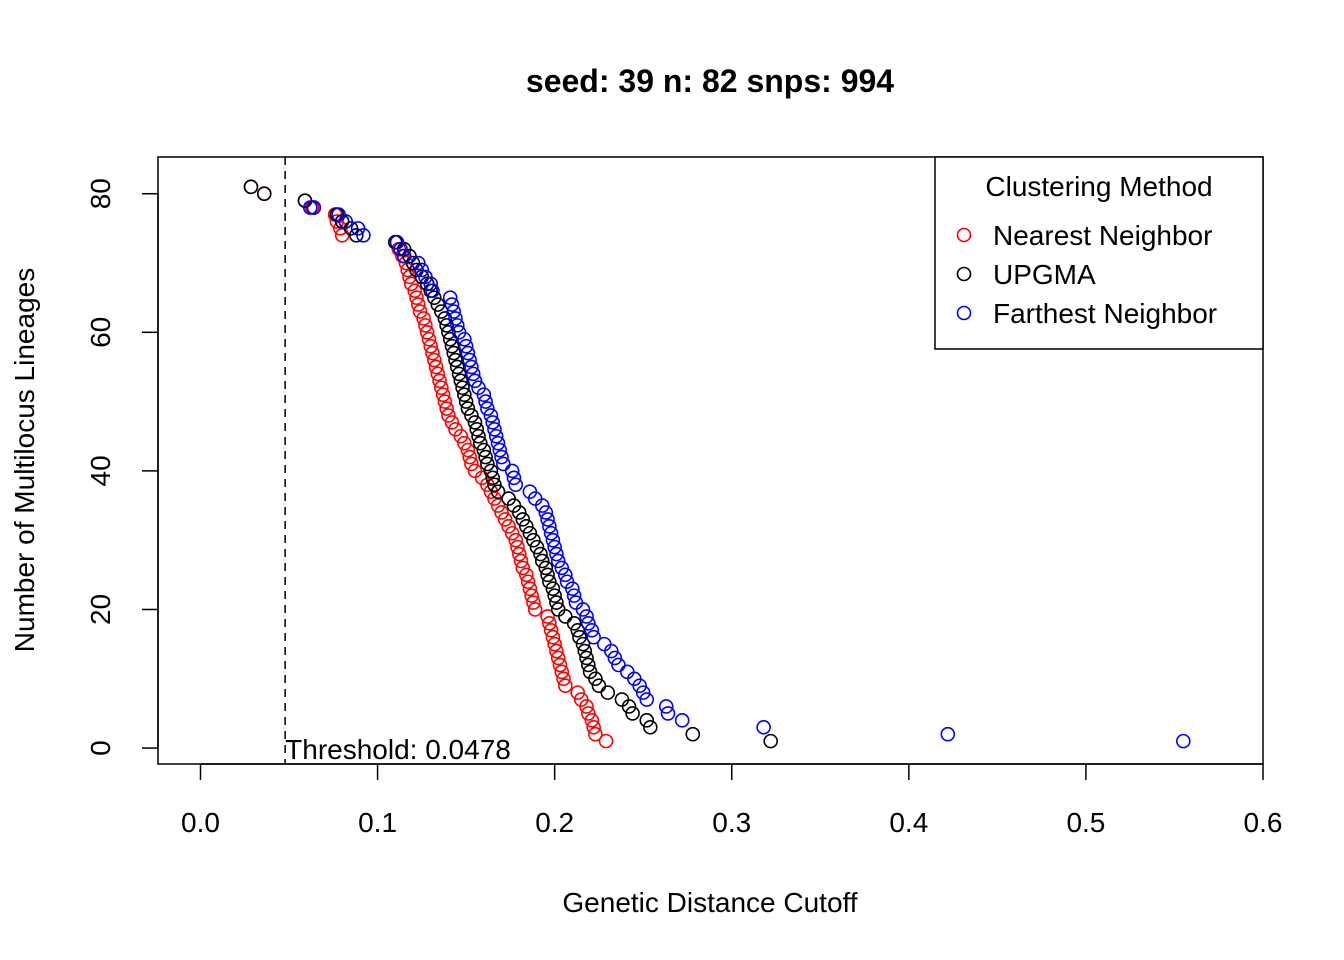  What do you see at coordinates (1098, 186) in the screenshot?
I see `legend-title: Clustering Method` at bounding box center [1098, 186].